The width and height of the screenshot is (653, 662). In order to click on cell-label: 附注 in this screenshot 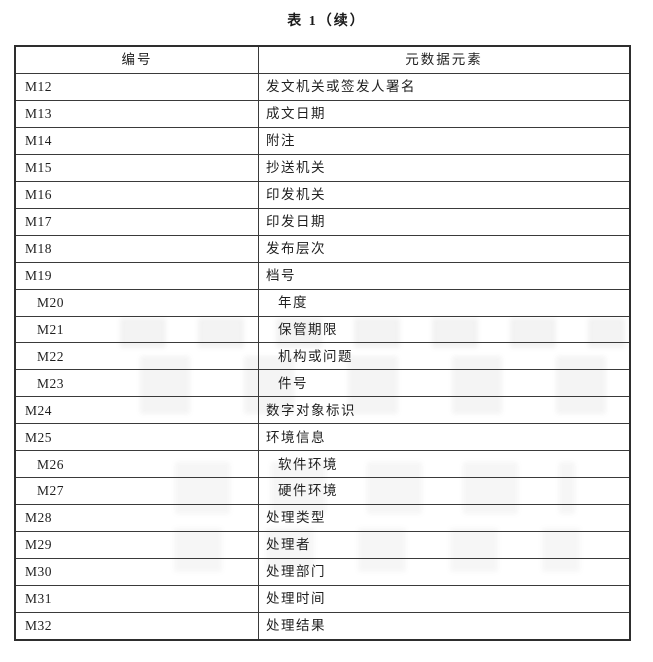, I will do `click(281, 141)`.